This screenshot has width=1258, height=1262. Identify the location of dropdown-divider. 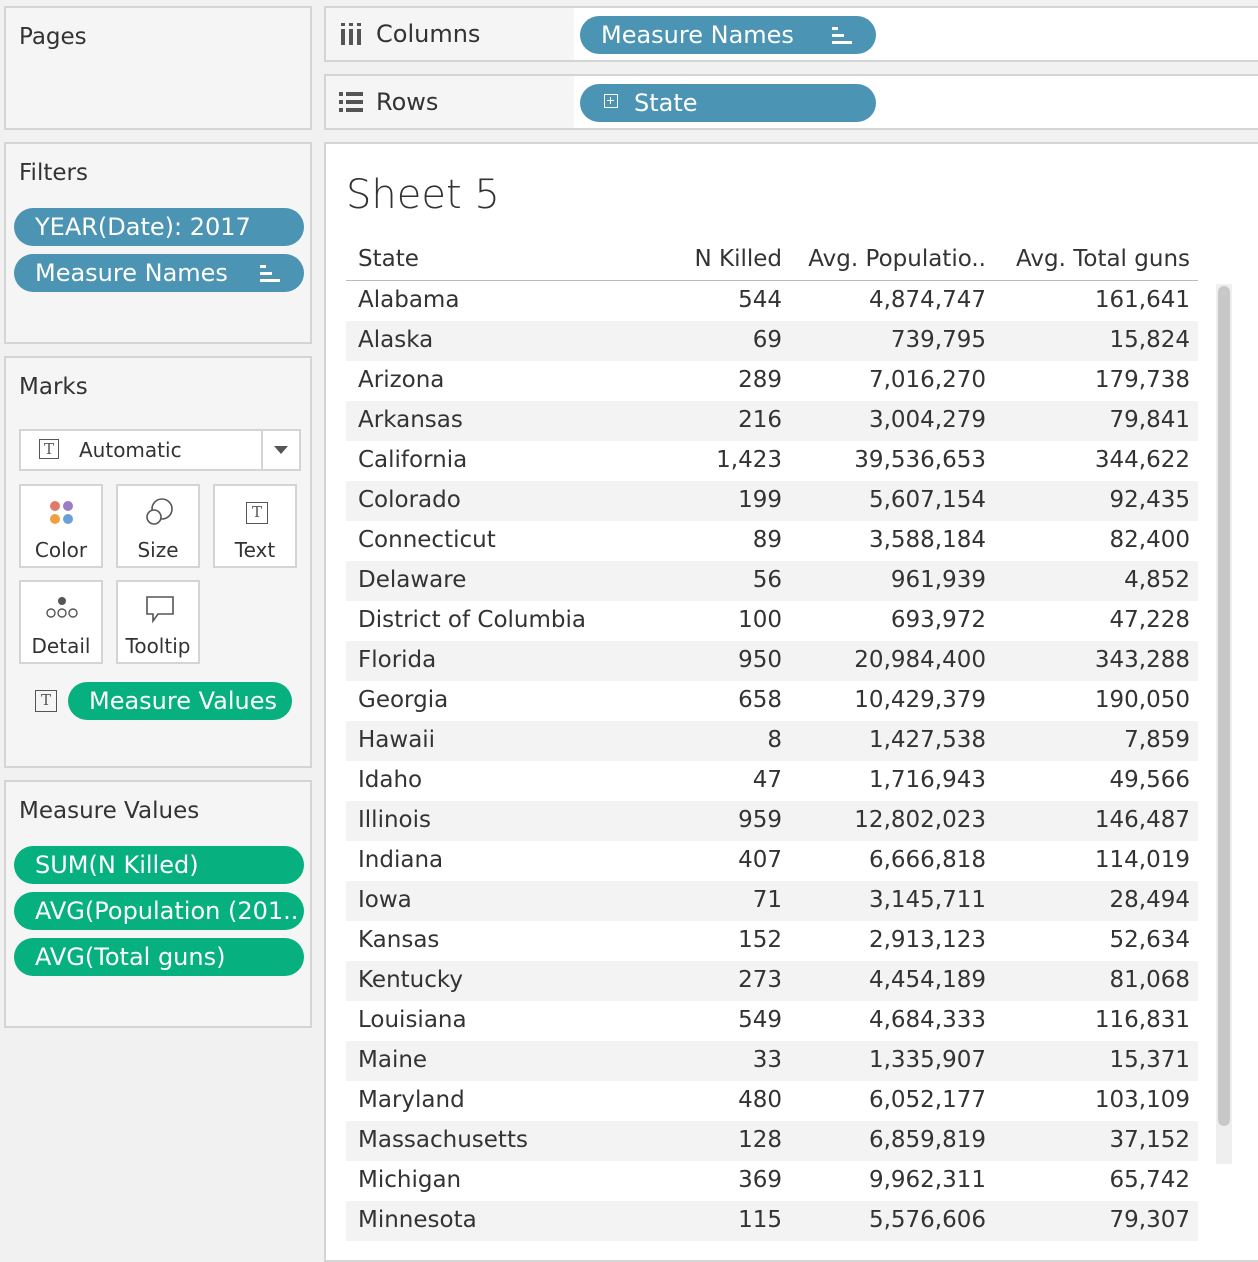
(262, 450).